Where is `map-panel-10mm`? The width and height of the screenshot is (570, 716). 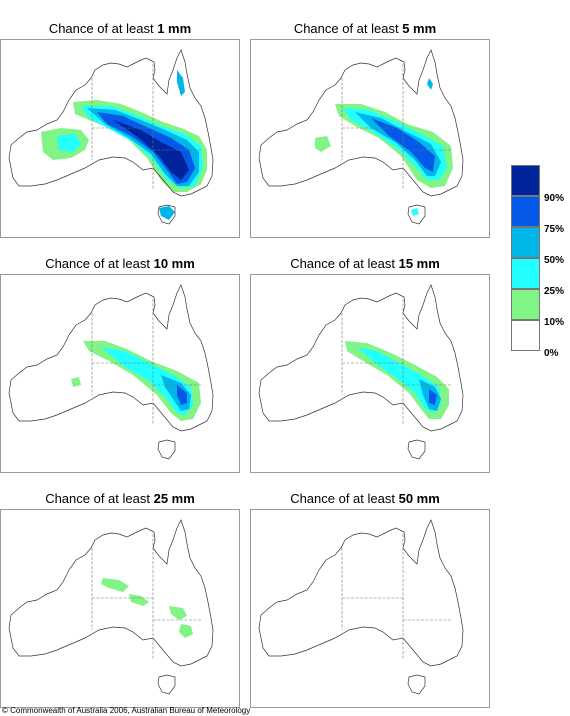 map-panel-10mm is located at coordinates (120, 373).